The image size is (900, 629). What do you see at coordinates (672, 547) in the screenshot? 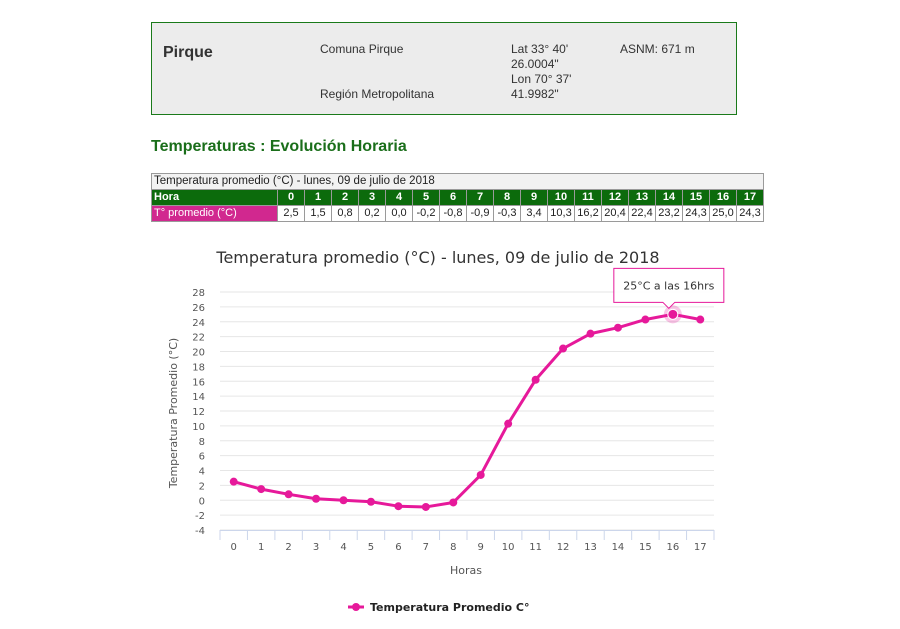
I see `x-tick-label: 16` at bounding box center [672, 547].